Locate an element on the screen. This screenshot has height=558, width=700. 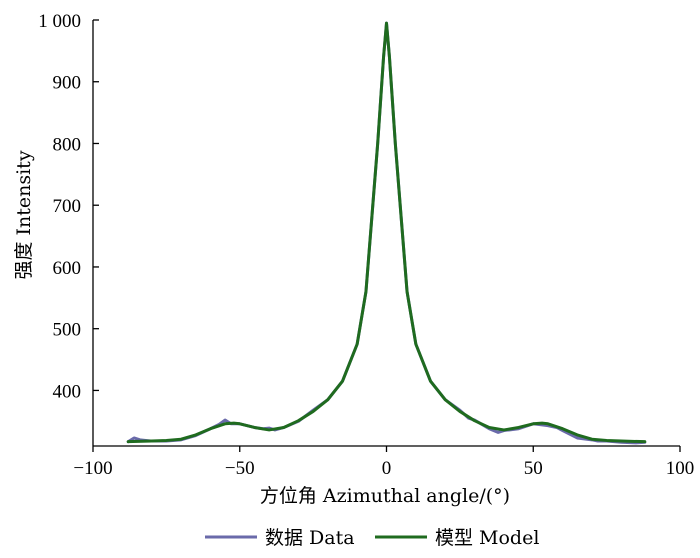
y-axis-ticks: 400 500 600 700 800 900 1 000 is located at coordinates (68, 206).